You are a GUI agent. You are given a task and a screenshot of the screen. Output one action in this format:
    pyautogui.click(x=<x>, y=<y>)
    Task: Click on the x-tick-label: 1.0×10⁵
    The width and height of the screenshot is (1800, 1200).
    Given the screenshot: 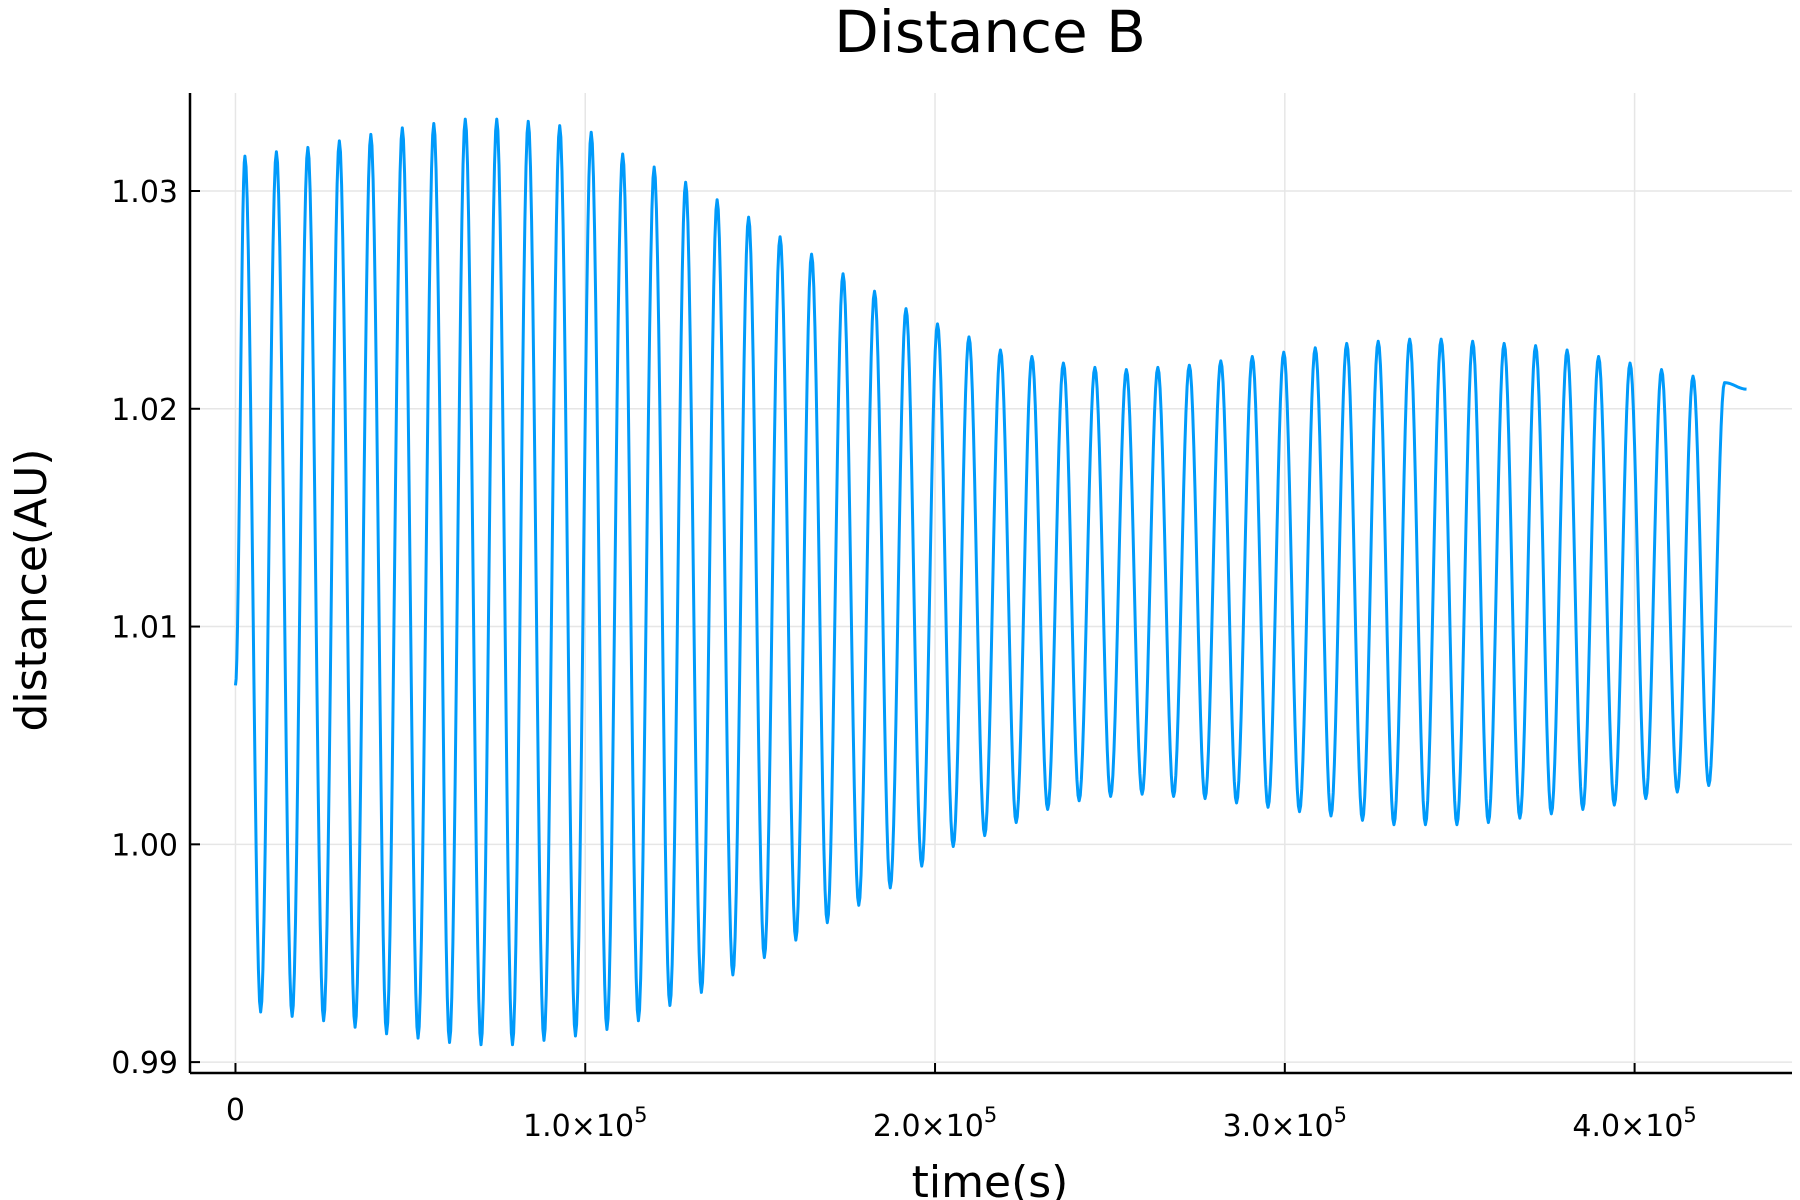 What is the action you would take?
    pyautogui.click(x=585, y=1123)
    